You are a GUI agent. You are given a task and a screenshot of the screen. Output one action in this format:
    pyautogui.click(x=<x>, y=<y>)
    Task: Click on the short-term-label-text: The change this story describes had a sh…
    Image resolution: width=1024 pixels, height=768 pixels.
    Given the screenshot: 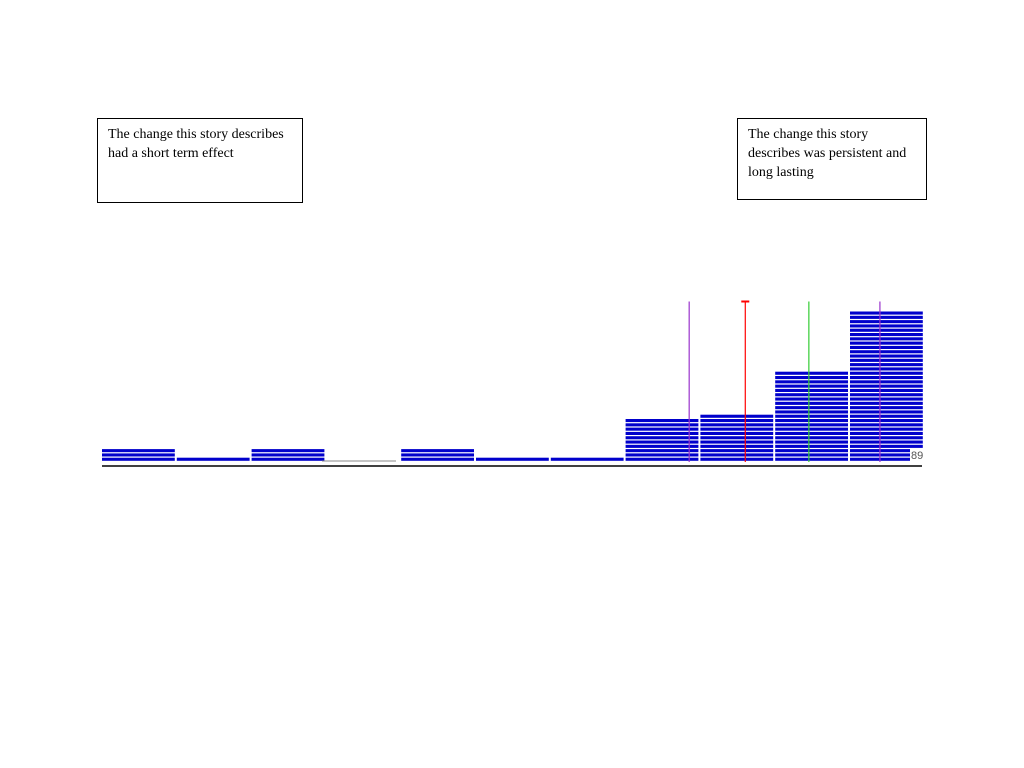 What is the action you would take?
    pyautogui.click(x=196, y=144)
    